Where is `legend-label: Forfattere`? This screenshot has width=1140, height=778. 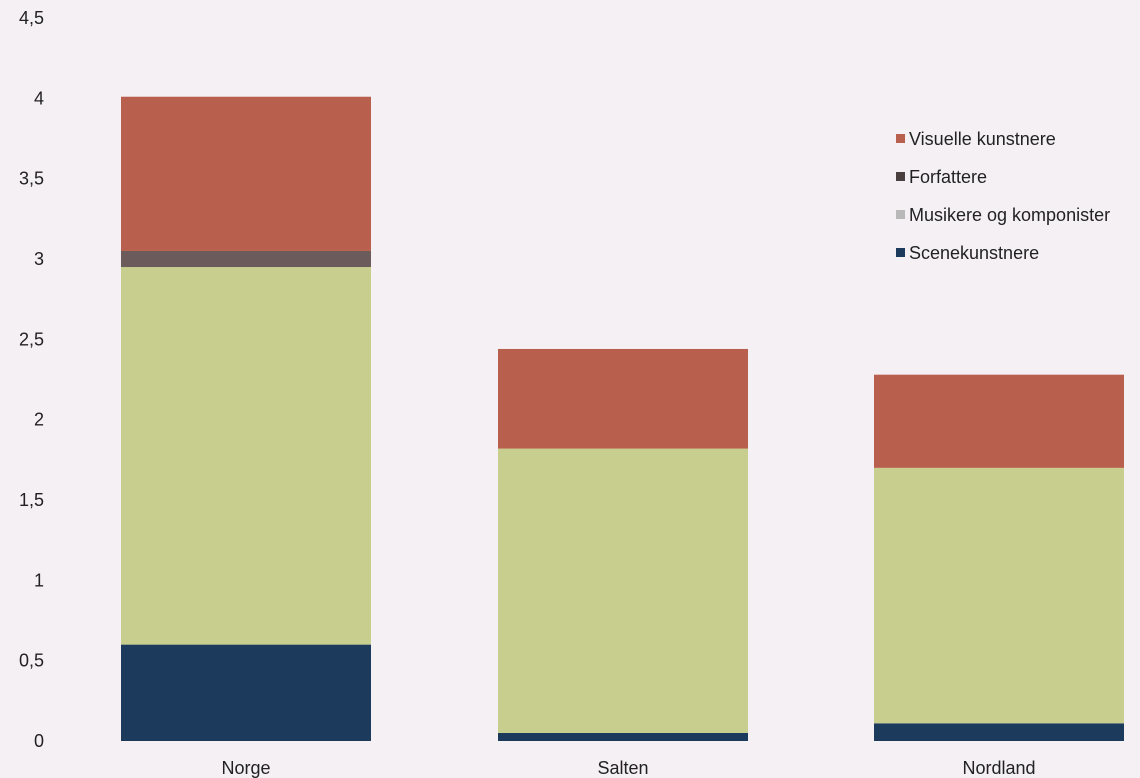
legend-label: Forfattere is located at coordinates (948, 177).